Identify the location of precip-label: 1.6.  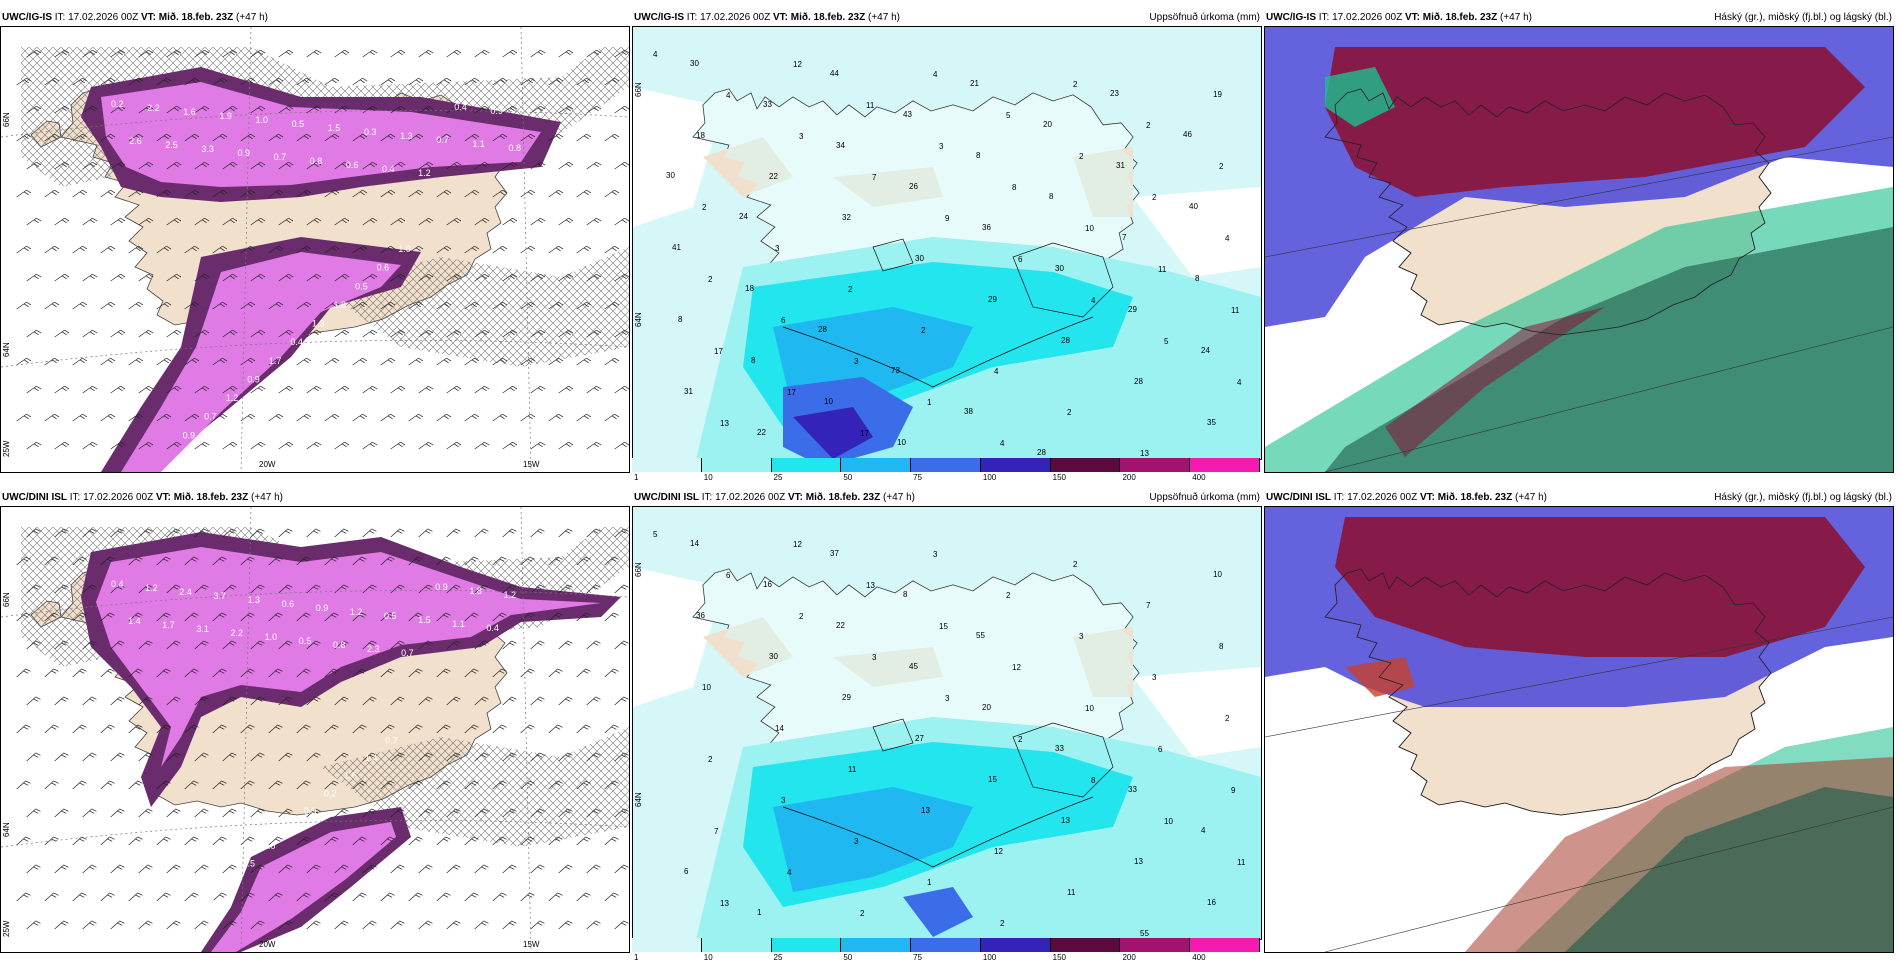
(189, 112).